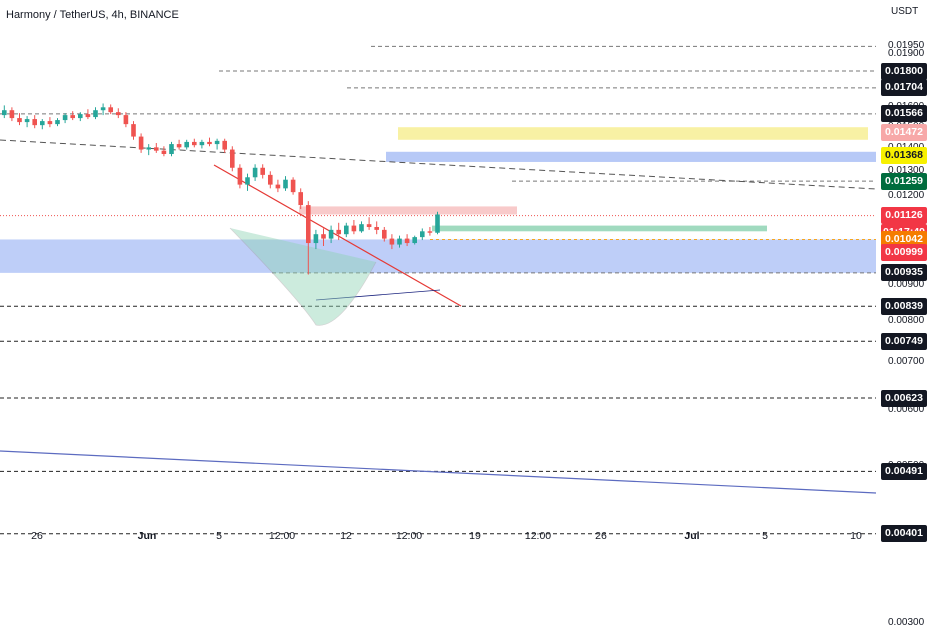  What do you see at coordinates (378, 295) in the screenshot?
I see `neckline` at bounding box center [378, 295].